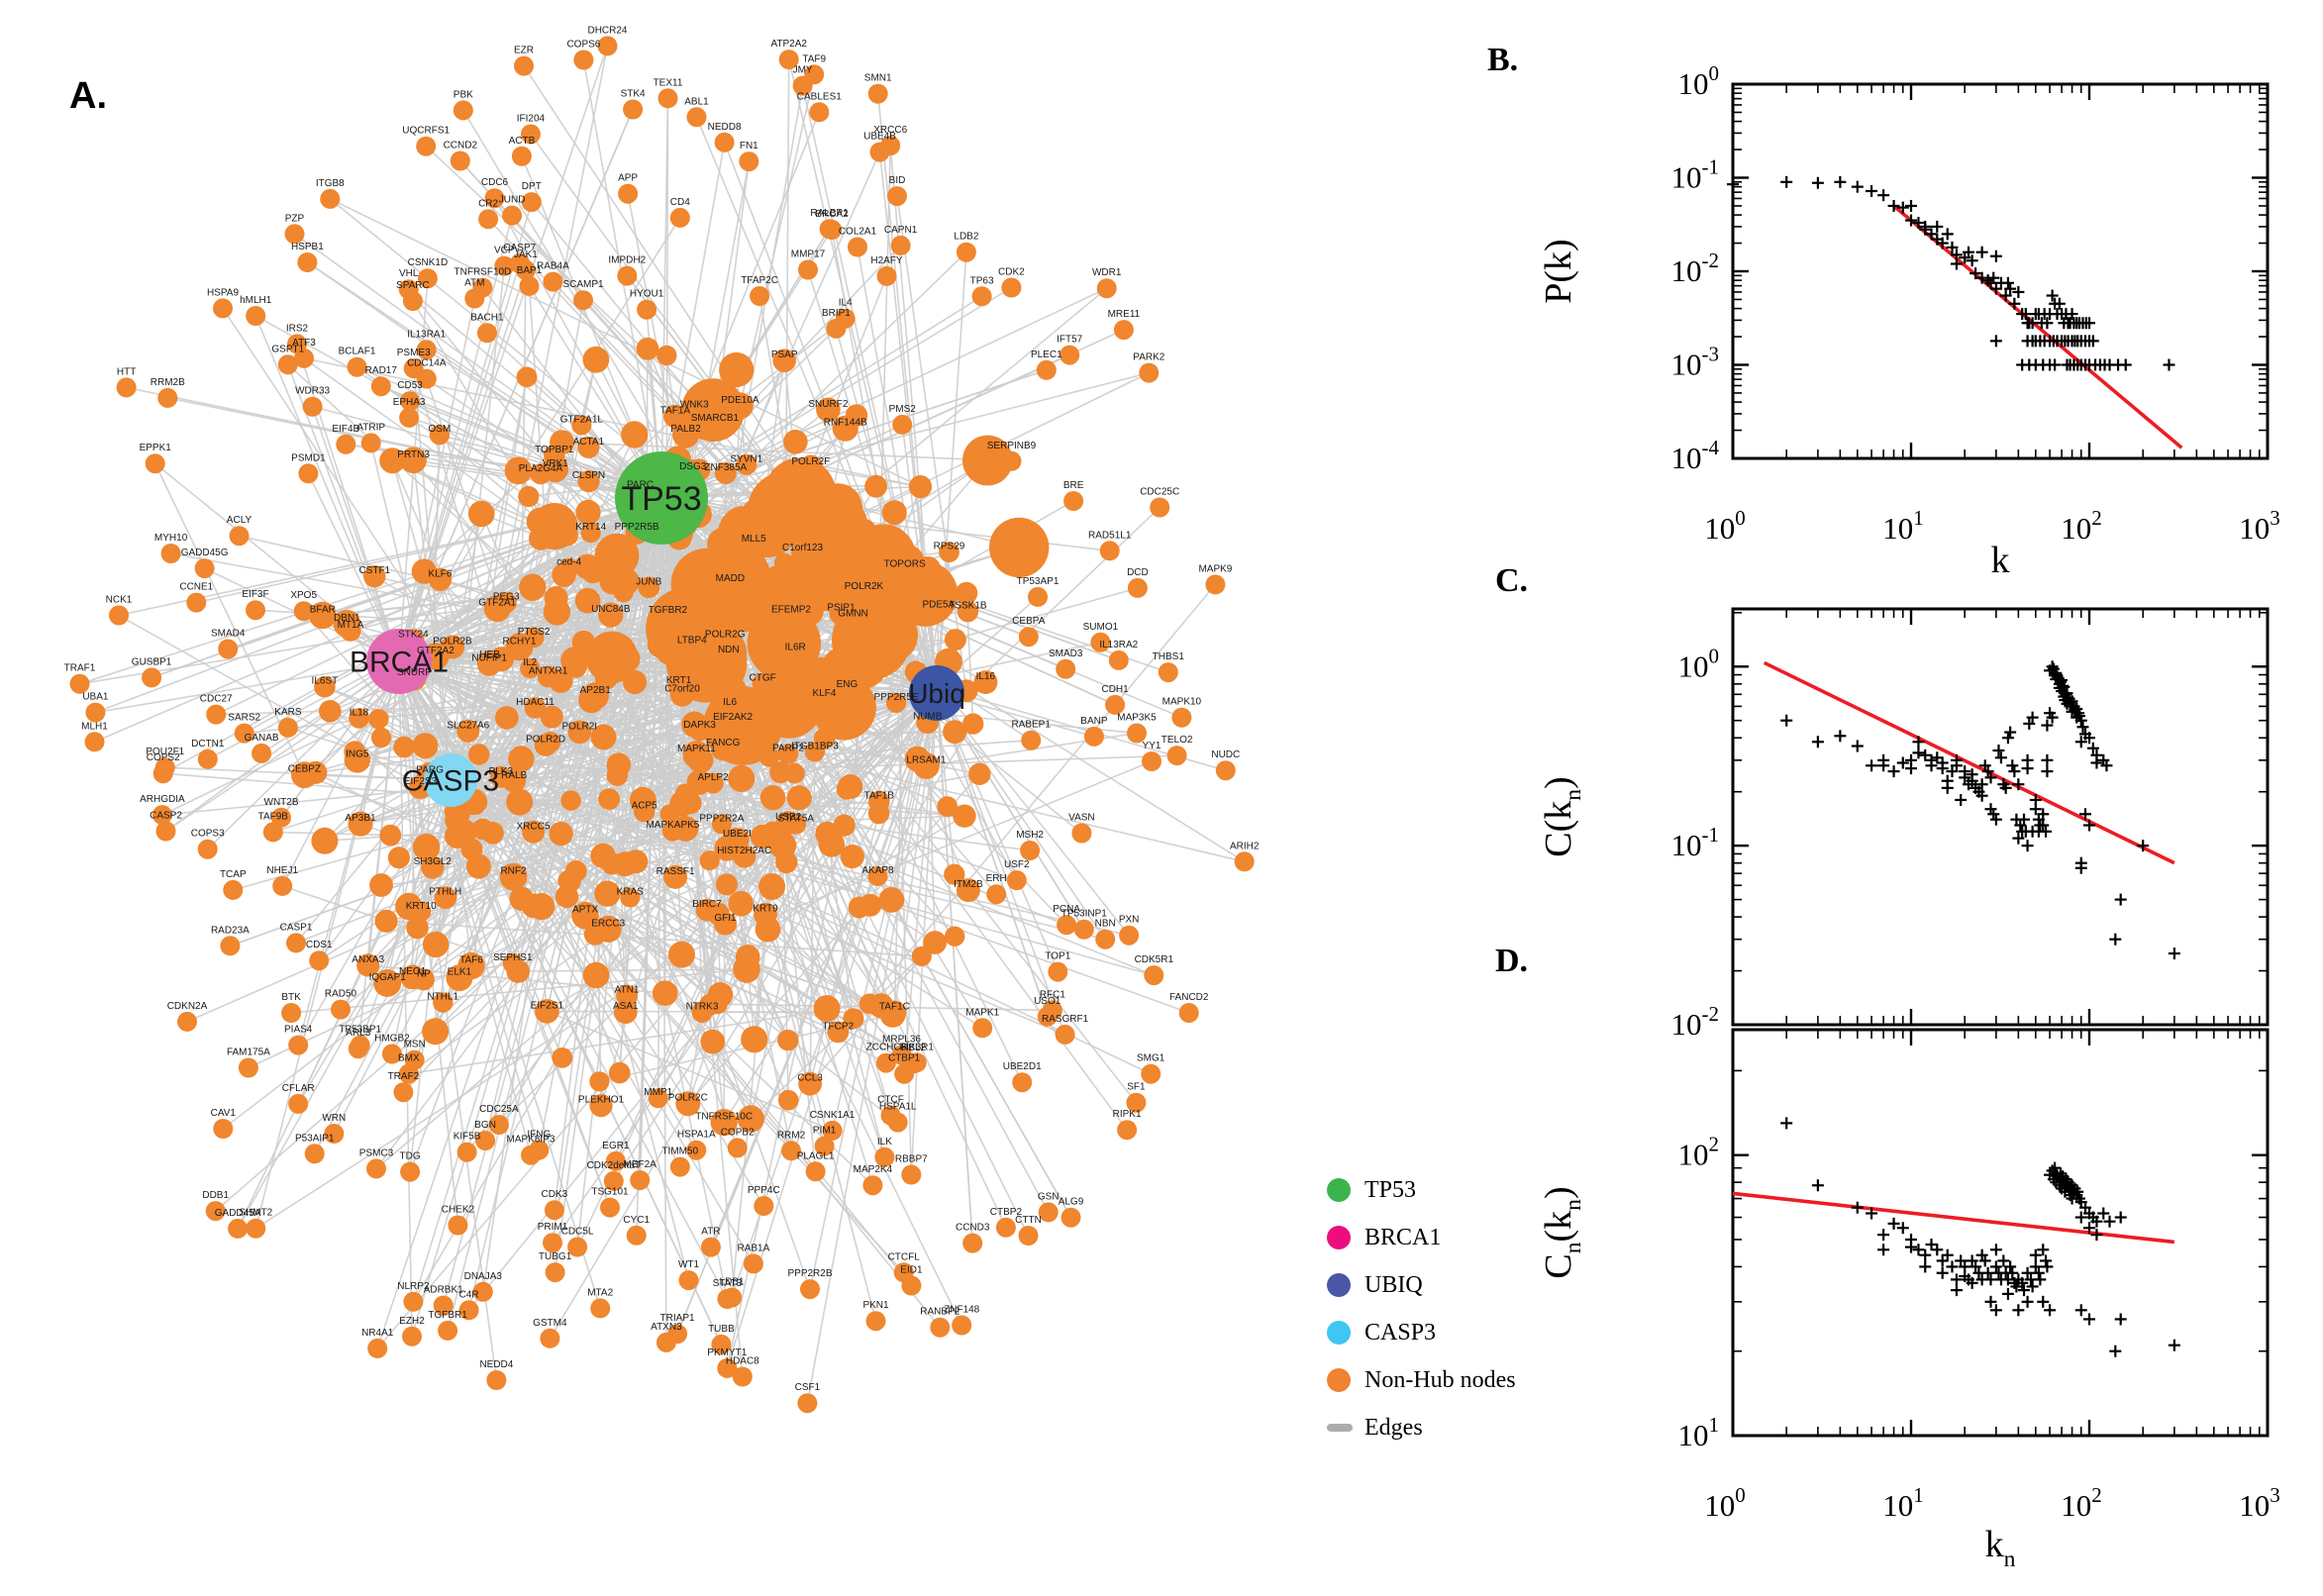 Image resolution: width=2323 pixels, height=1596 pixels. Describe the element at coordinates (1151, 1058) in the screenshot. I see `node-label: SMG1` at that location.